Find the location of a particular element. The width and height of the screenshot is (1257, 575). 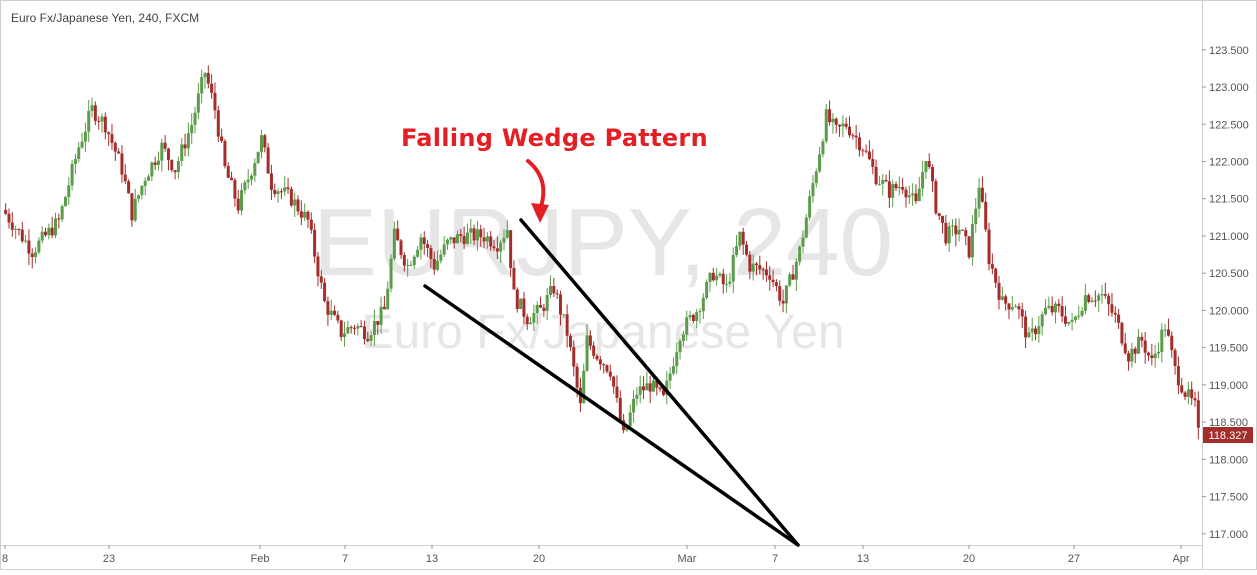

pattern-annotation-label: Falling Wedge Pattern is located at coordinates (554, 138).